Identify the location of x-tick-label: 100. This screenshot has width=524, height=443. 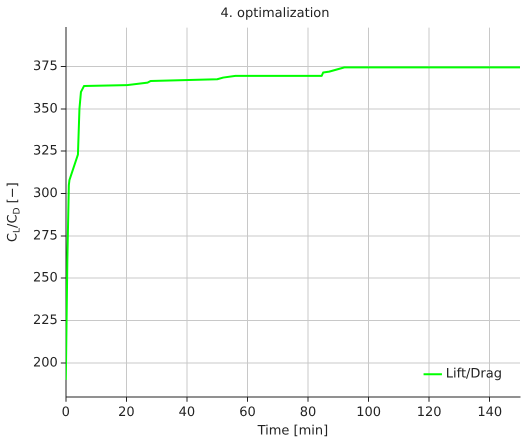
(369, 412).